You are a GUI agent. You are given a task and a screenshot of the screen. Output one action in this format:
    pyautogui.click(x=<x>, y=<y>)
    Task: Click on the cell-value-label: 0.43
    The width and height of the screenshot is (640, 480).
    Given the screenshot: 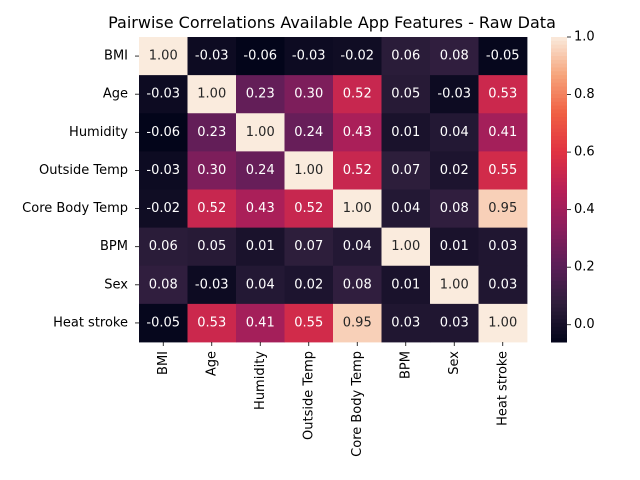 What is the action you would take?
    pyautogui.click(x=357, y=132)
    